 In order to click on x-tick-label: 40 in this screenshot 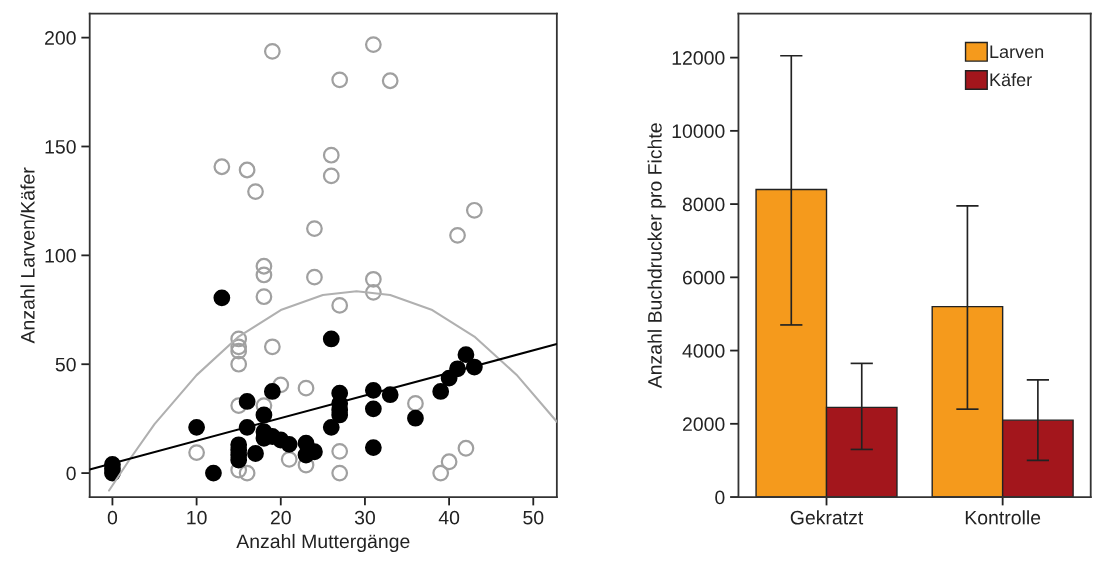, I will do `click(449, 517)`.